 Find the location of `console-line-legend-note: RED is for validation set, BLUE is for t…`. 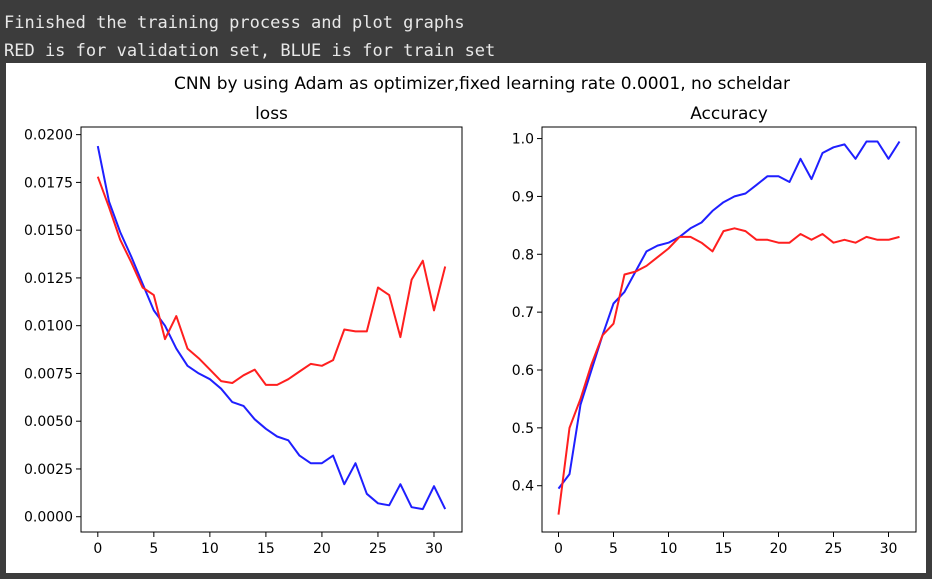

console-line-legend-note: RED is for validation set, BLUE is for t… is located at coordinates (250, 51).